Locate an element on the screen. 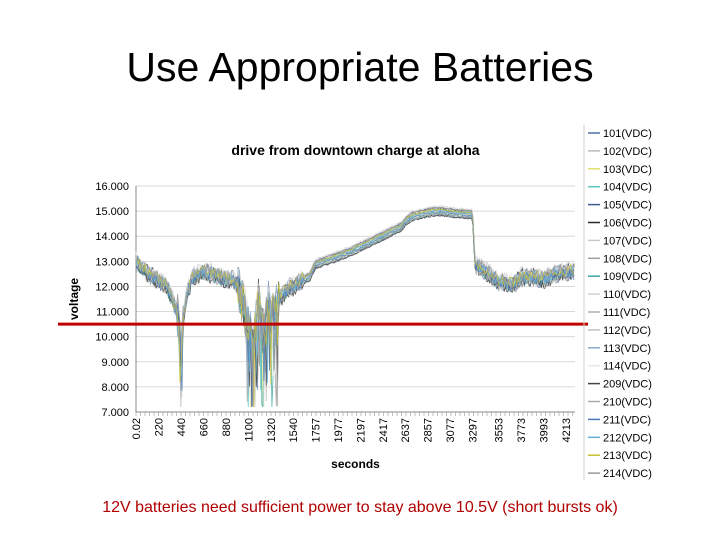 This screenshot has width=720, height=540. legend-label: 212(VDC) is located at coordinates (627, 438).